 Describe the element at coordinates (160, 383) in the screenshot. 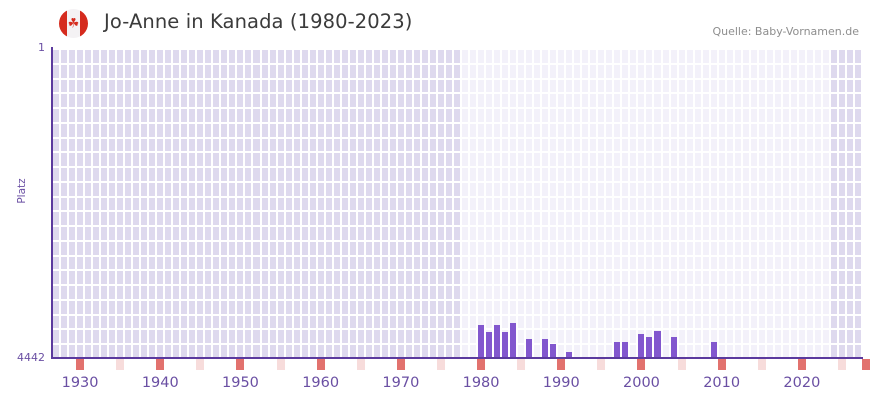

I see `x-axis-tick-label: 1940` at that location.